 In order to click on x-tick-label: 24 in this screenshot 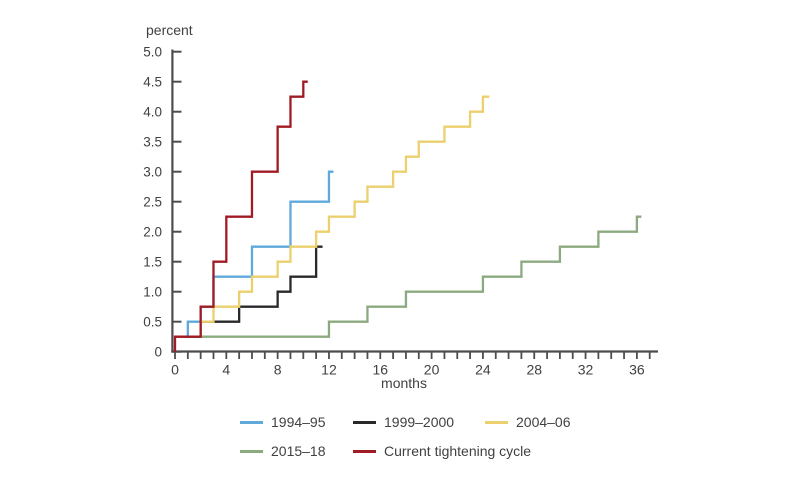, I will do `click(483, 370)`.